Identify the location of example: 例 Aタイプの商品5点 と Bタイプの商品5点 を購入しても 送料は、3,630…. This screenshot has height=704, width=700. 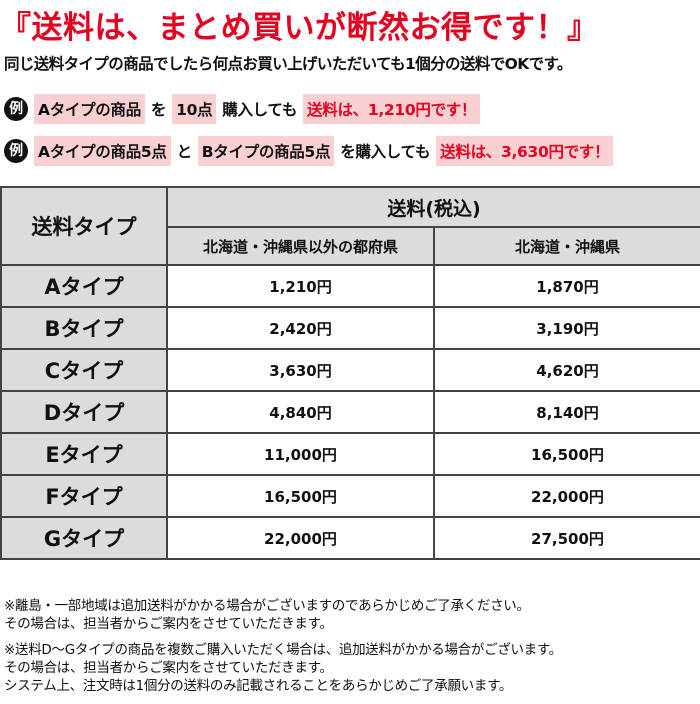
(309, 151).